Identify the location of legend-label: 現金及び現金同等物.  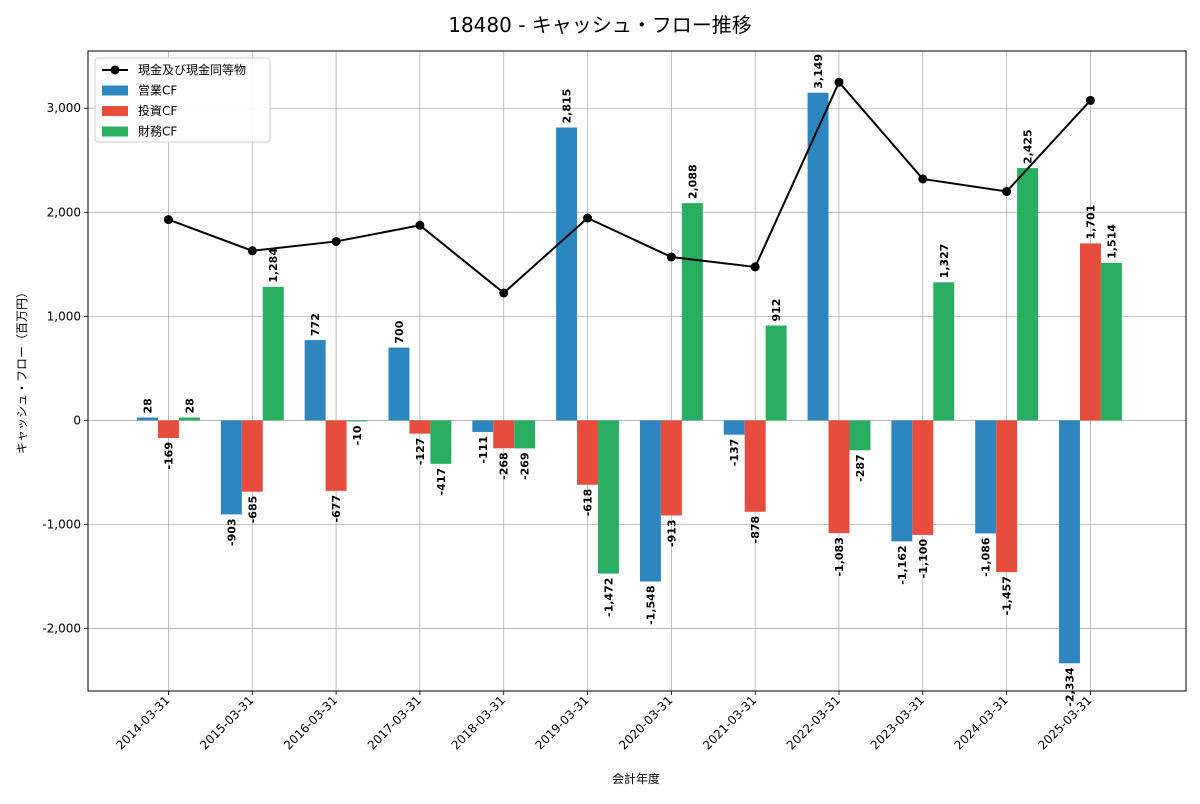
(192, 69).